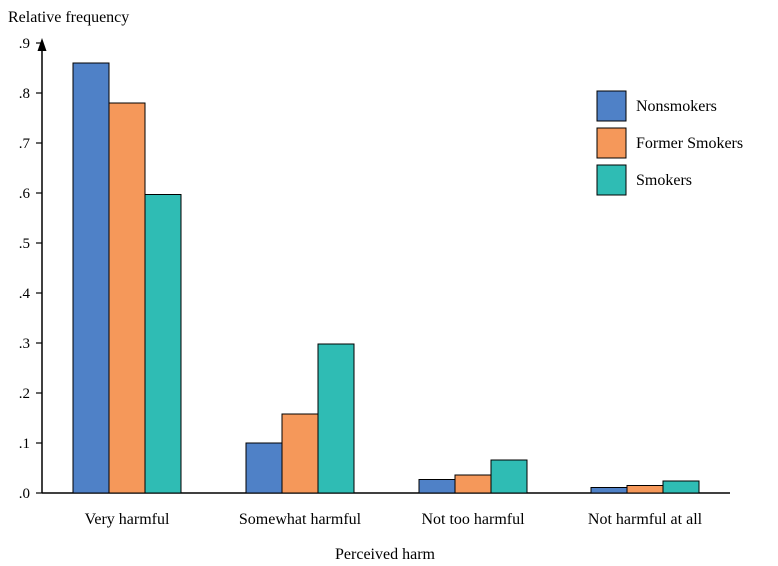 The width and height of the screenshot is (778, 566). I want to click on y-tick-label: .9, so click(24, 44).